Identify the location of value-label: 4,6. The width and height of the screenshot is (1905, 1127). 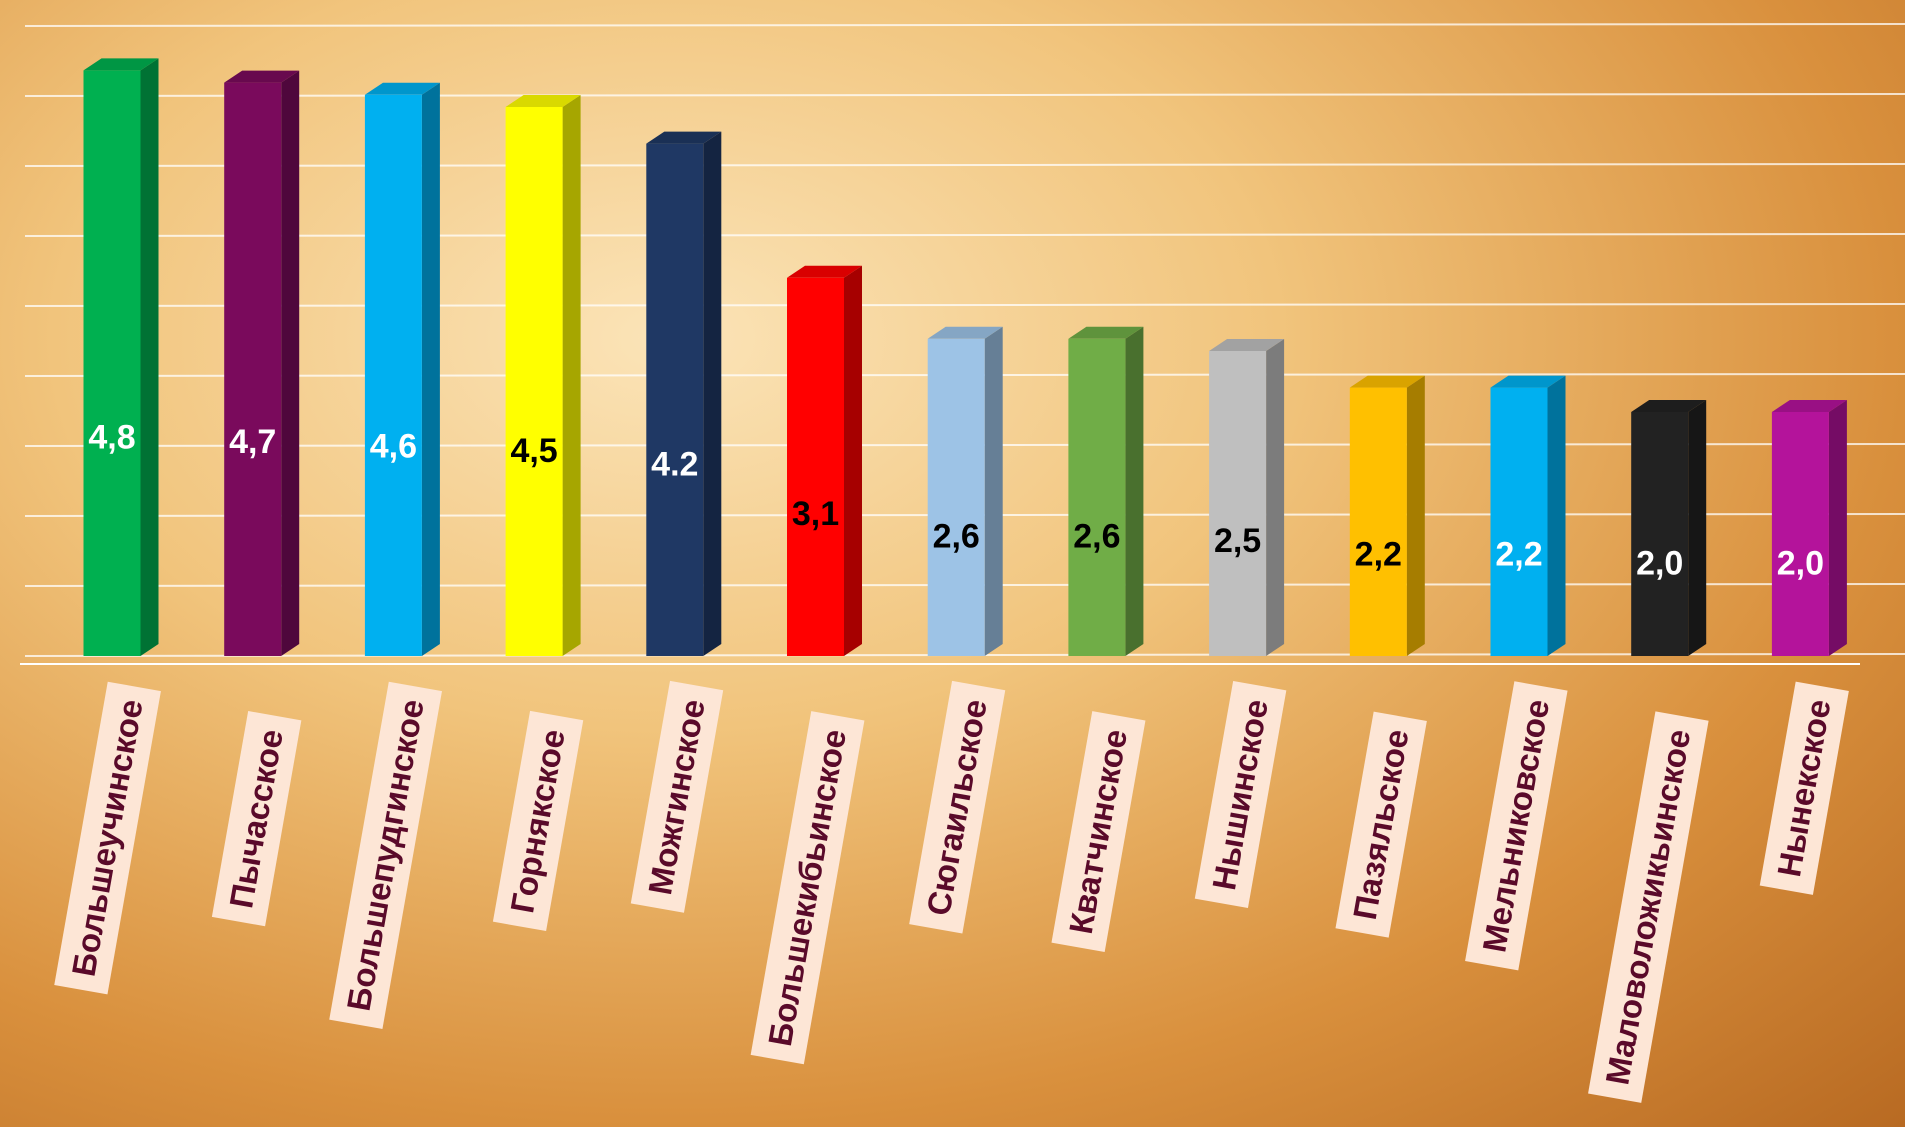
(393, 446).